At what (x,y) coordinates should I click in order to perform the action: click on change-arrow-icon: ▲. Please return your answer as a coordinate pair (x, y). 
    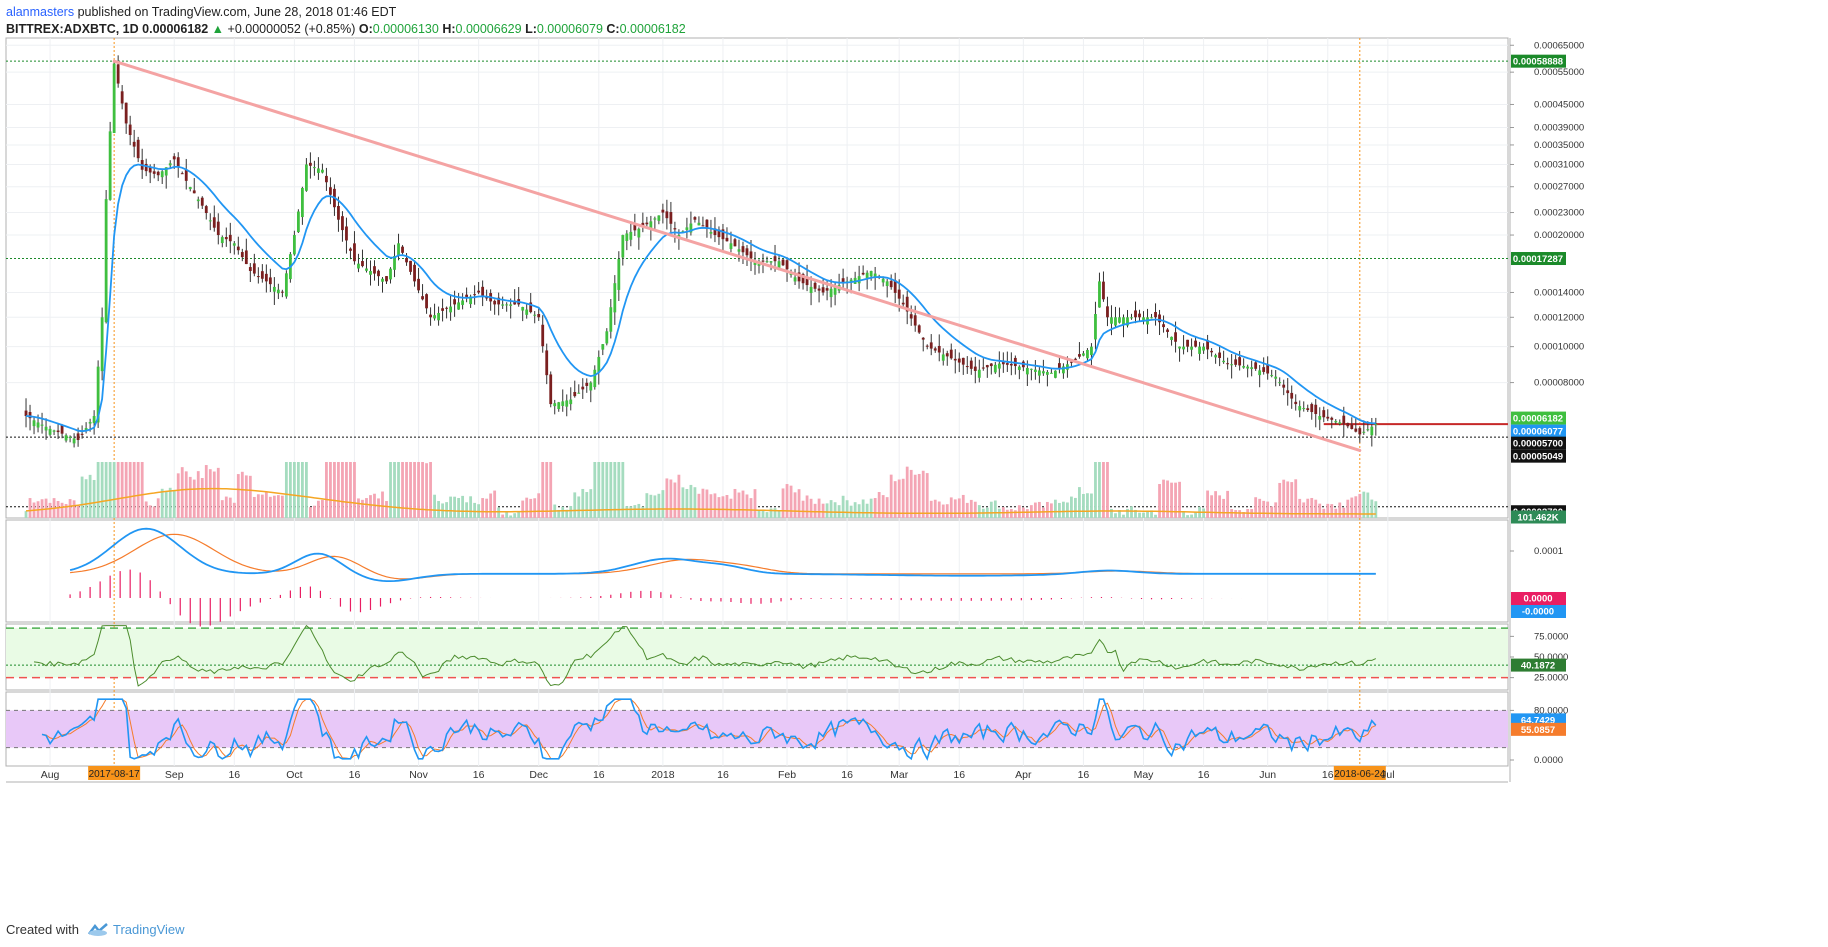
    Looking at the image, I should click on (218, 29).